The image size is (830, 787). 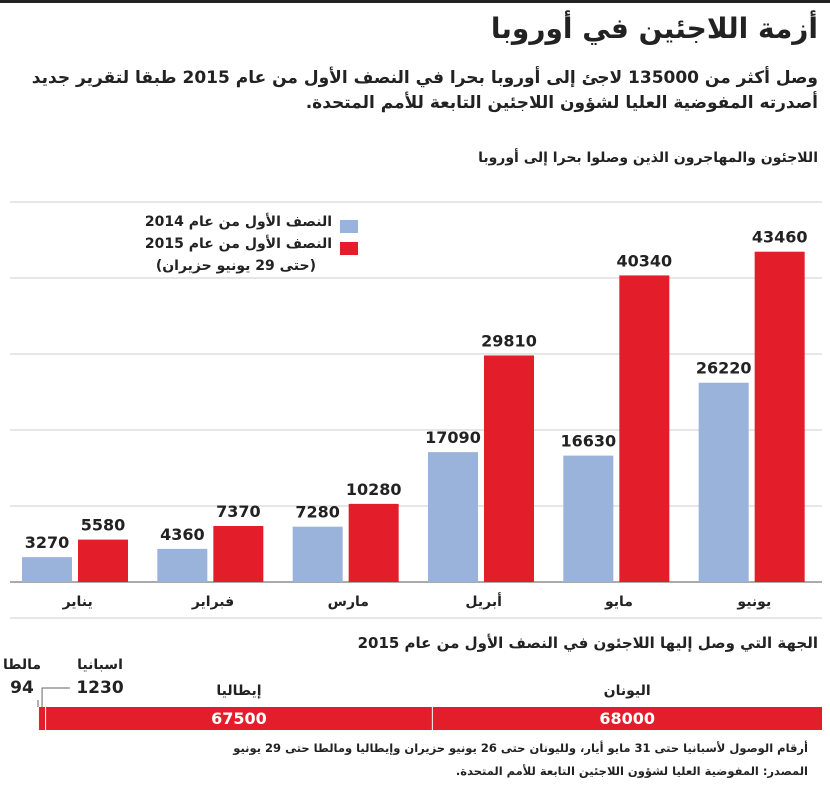 What do you see at coordinates (212, 602) in the screenshot?
I see `x-tick-label: فبراير` at bounding box center [212, 602].